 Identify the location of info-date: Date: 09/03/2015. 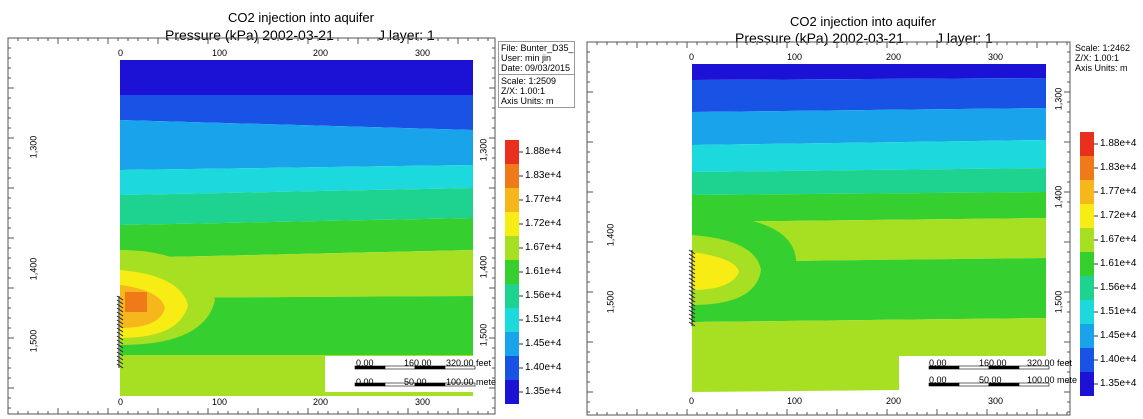
(536, 68).